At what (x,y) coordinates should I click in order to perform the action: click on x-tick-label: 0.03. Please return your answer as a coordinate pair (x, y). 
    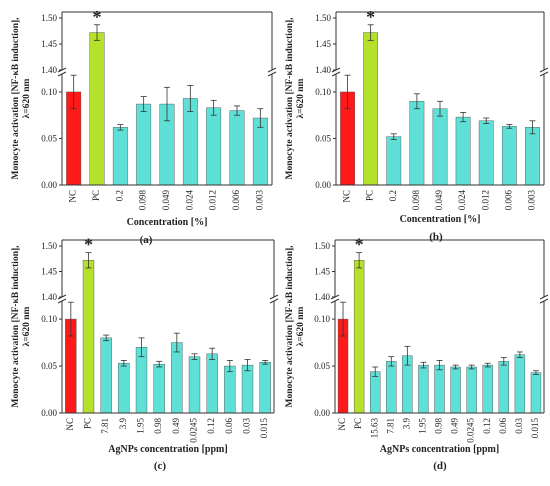
    Looking at the image, I should click on (519, 426).